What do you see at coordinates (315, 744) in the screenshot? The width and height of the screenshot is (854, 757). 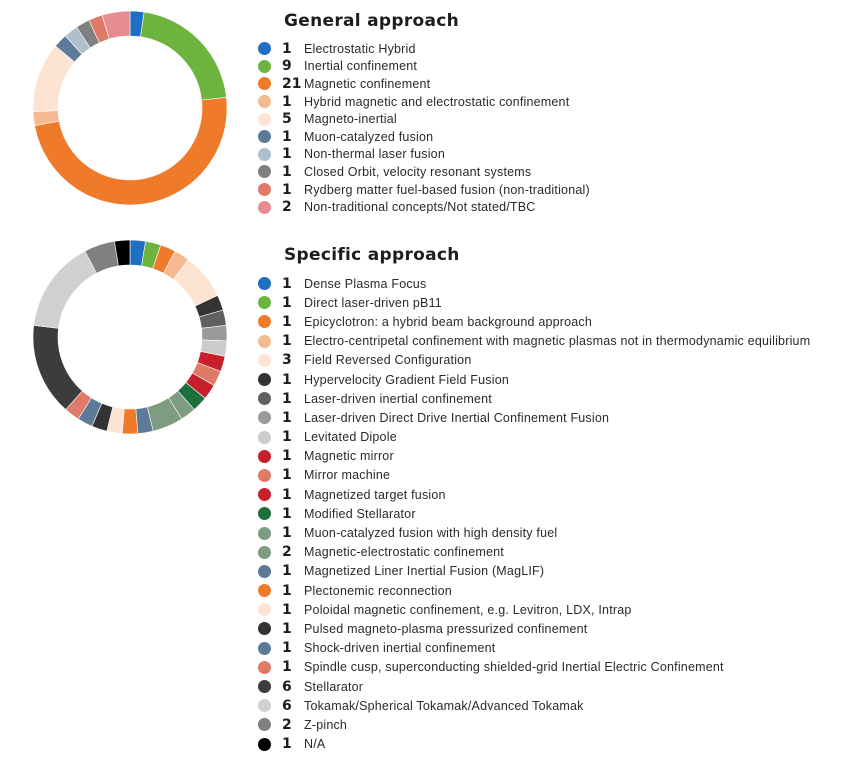 I see `legend-label: N/A` at bounding box center [315, 744].